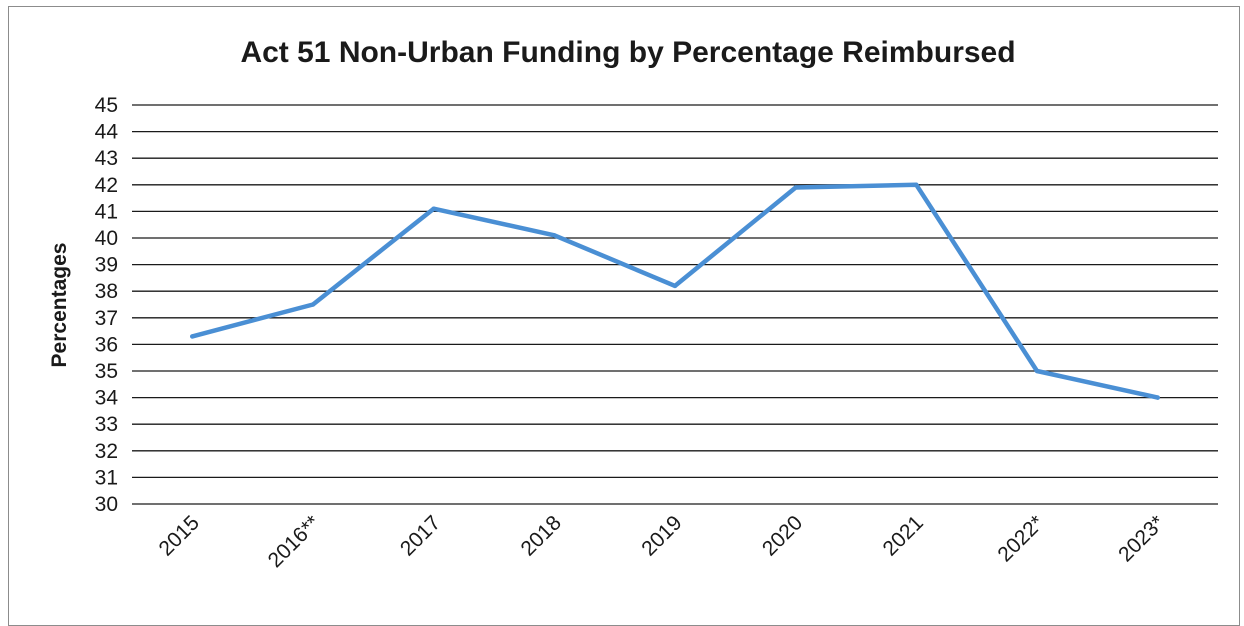 This screenshot has width=1244, height=626. Describe the element at coordinates (106, 158) in the screenshot. I see `y-tick-label: 43` at that location.